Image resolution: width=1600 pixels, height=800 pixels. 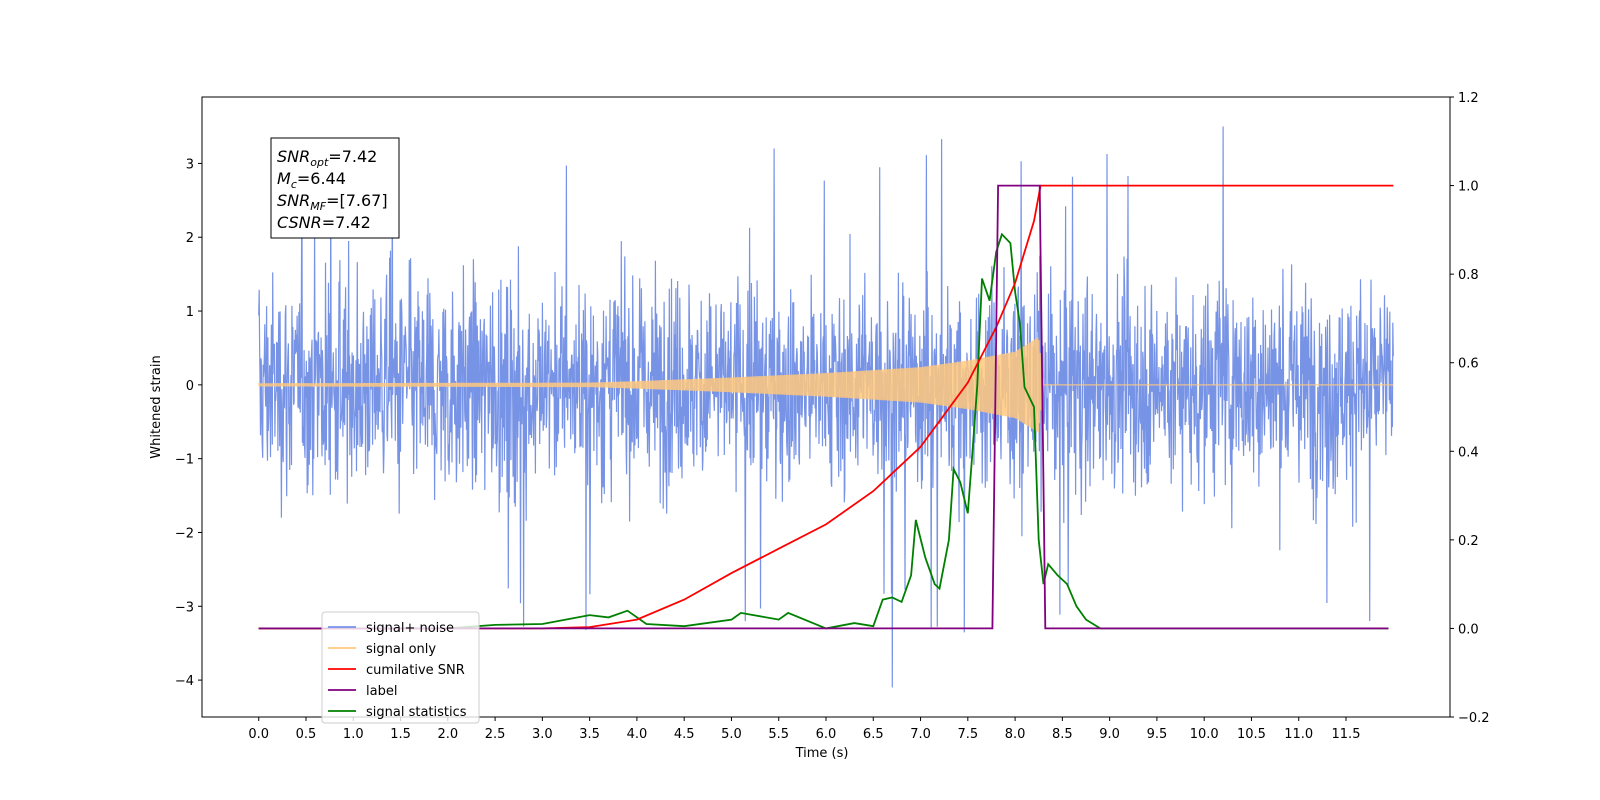 What do you see at coordinates (873, 734) in the screenshot?
I see `x-tick-label: 6.5` at bounding box center [873, 734].